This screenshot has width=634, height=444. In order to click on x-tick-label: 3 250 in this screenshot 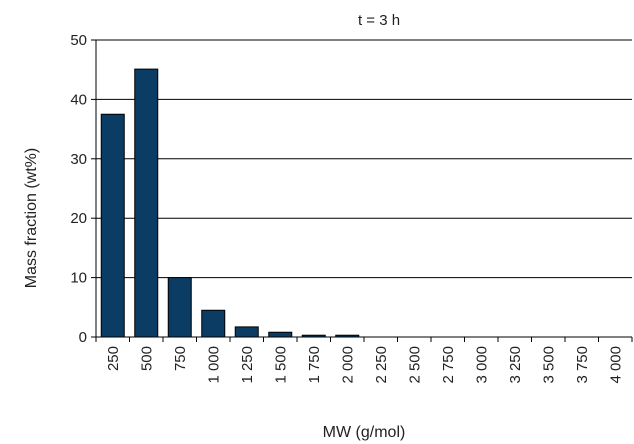, I will do `click(515, 365)`.